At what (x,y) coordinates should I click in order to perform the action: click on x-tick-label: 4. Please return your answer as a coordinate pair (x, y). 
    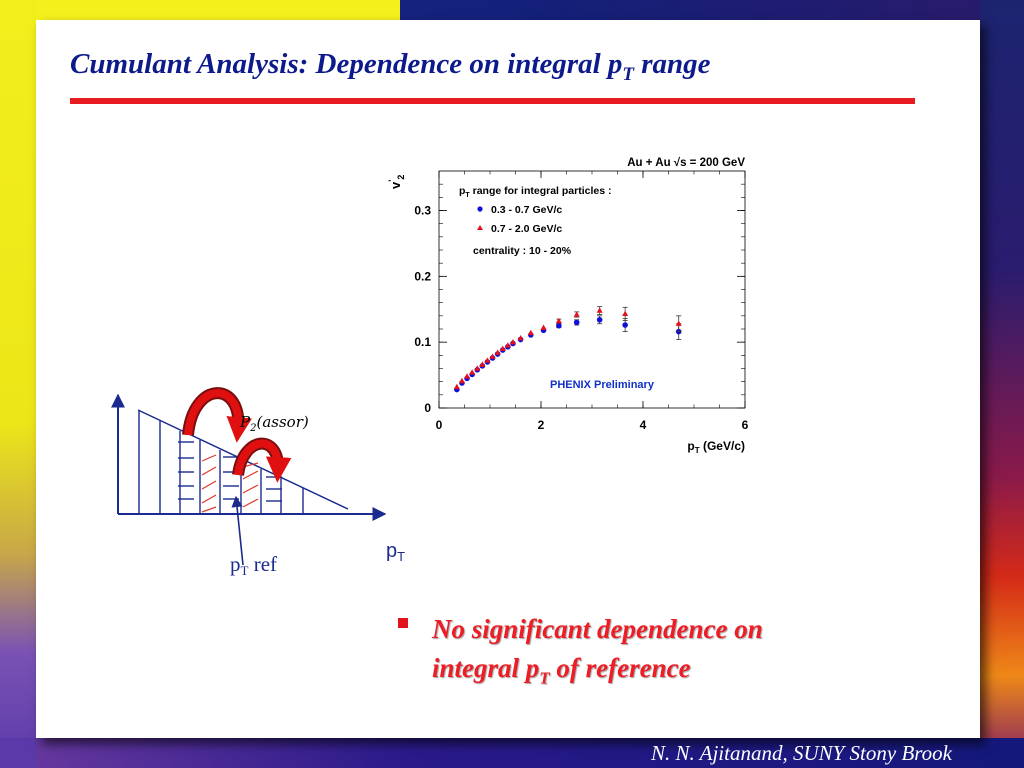
    Looking at the image, I should click on (643, 425).